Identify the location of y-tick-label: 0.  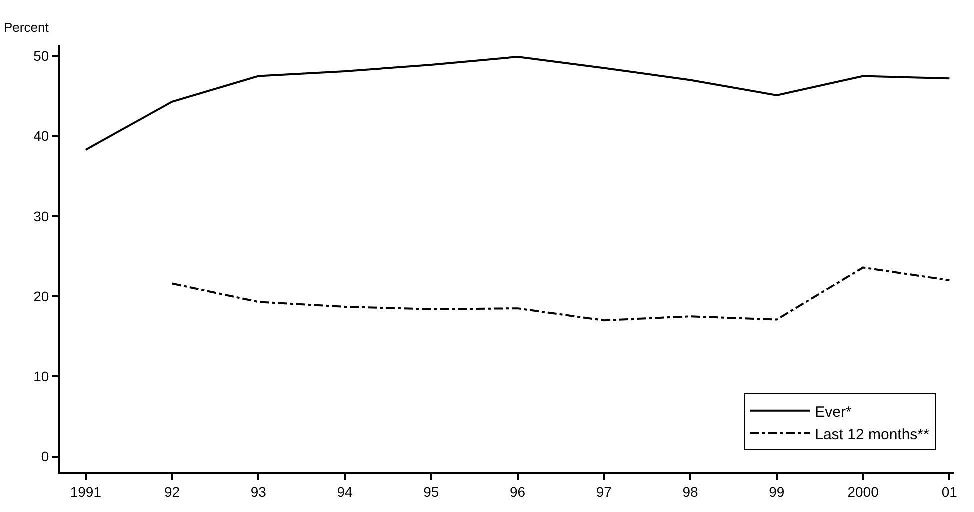
(45, 456).